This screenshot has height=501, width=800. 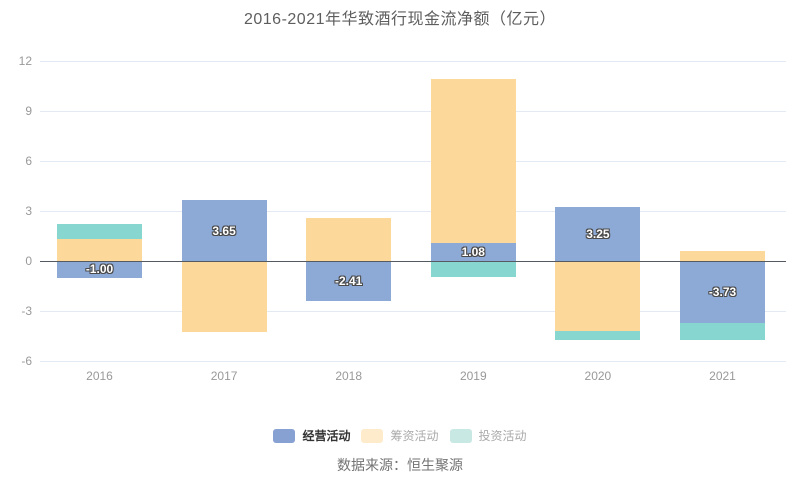 I want to click on bar-value-label: 3.65, so click(x=224, y=230).